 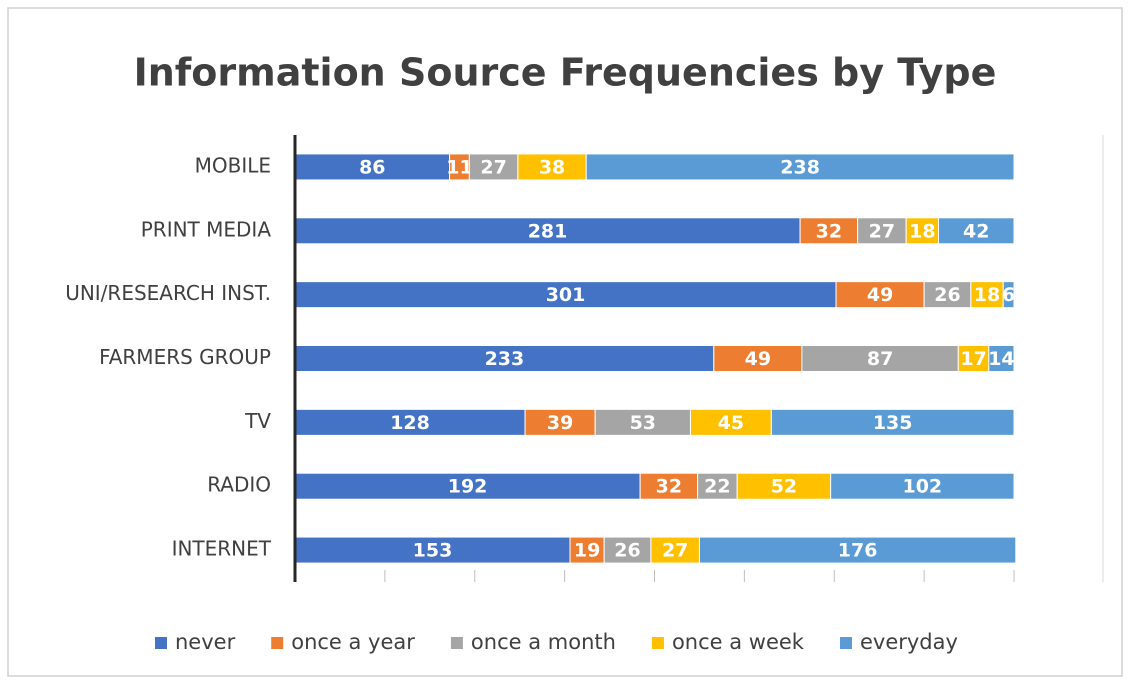 I want to click on legend-label: never, so click(x=205, y=642).